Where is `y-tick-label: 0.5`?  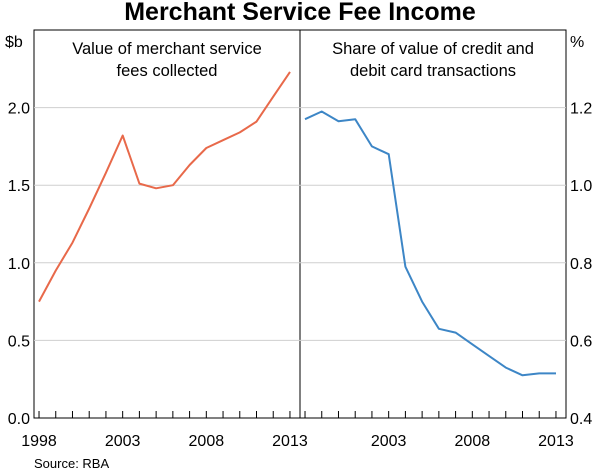 y-tick-label: 0.5 is located at coordinates (19, 341).